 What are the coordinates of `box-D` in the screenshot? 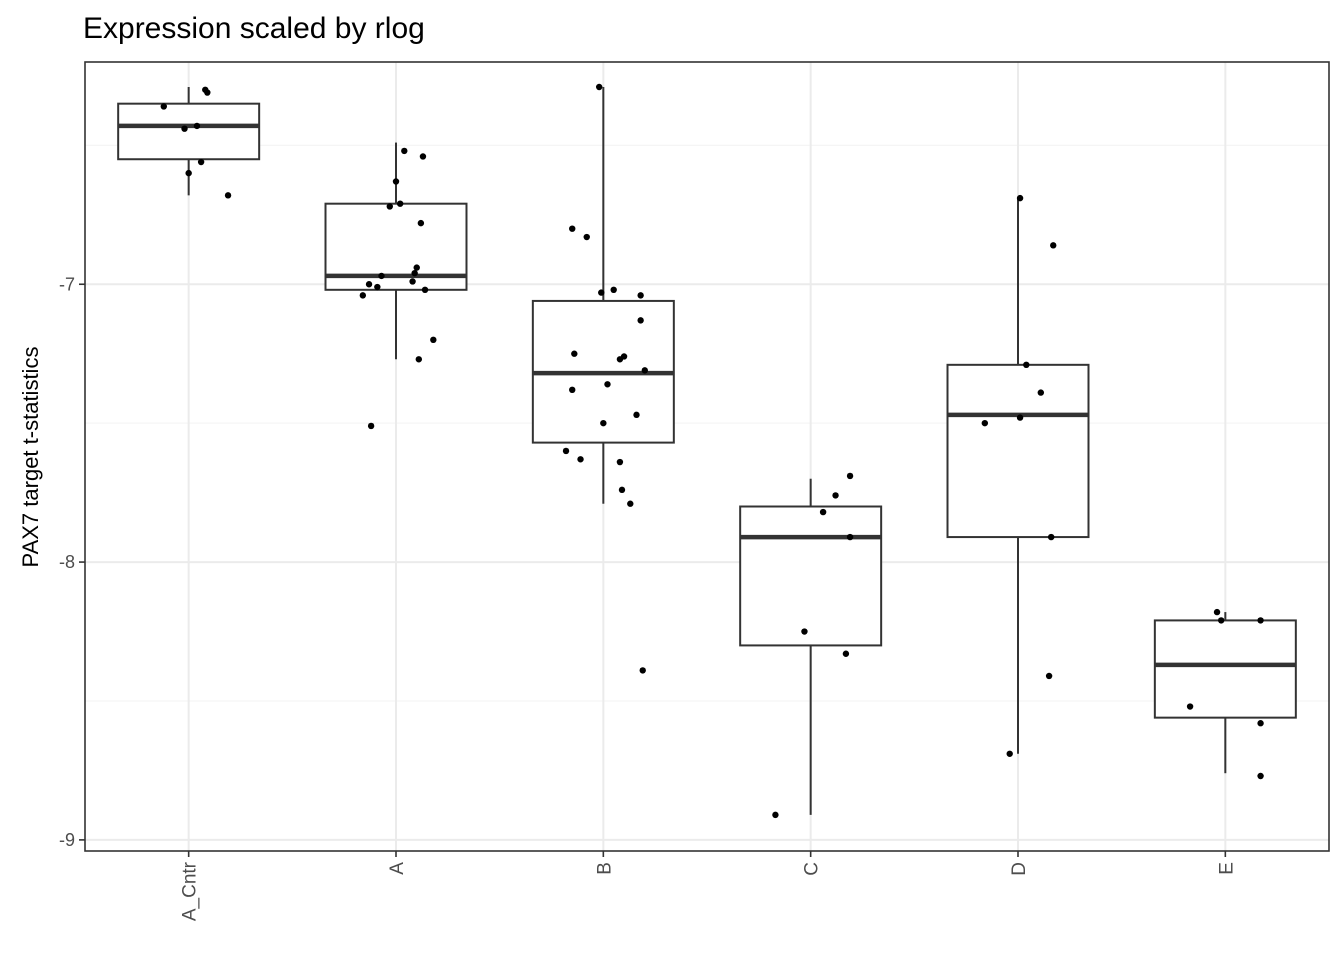 It's located at (1018, 476).